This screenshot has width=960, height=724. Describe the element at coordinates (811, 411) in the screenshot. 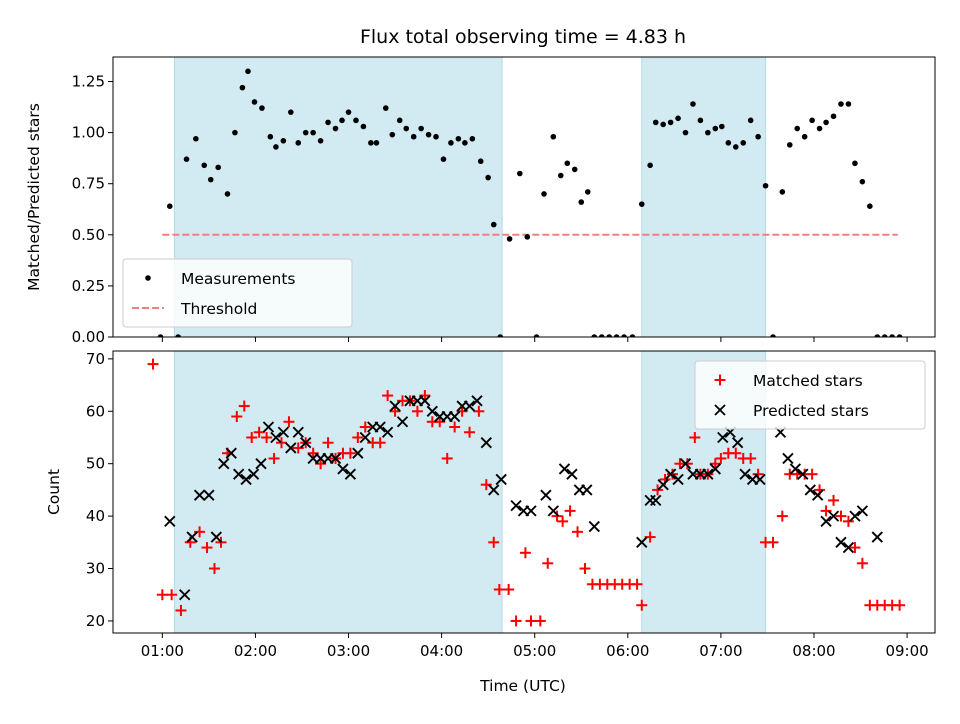

I see `legend-label: Predicted stars` at that location.